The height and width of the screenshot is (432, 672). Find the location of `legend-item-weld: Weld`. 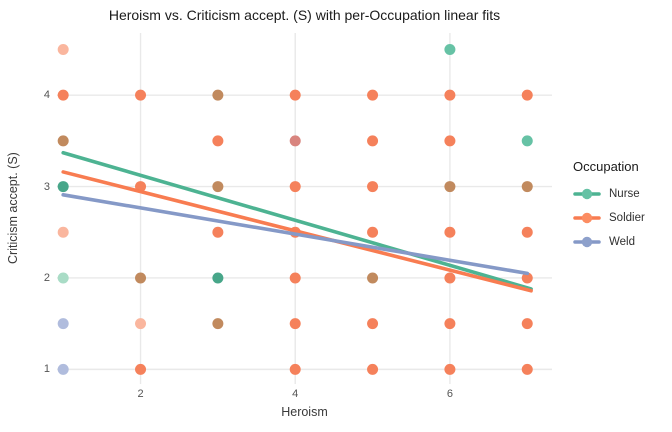

legend-item-weld: Weld is located at coordinates (609, 242).